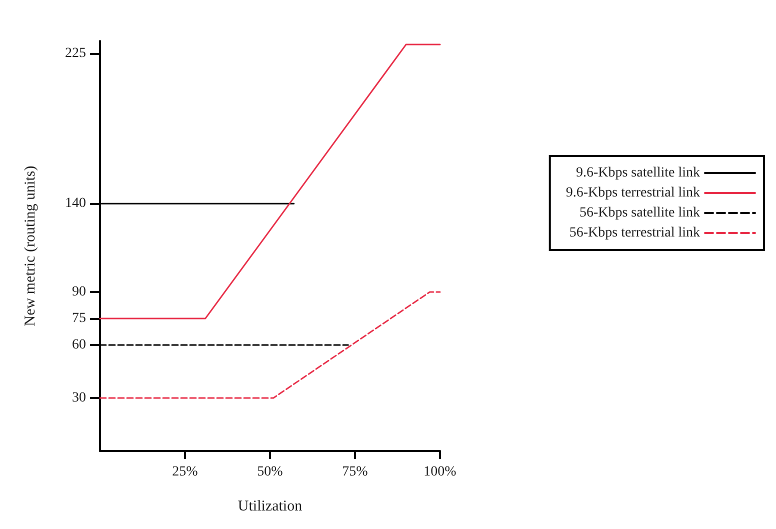  I want to click on y-tick-label: 225, so click(75, 53).